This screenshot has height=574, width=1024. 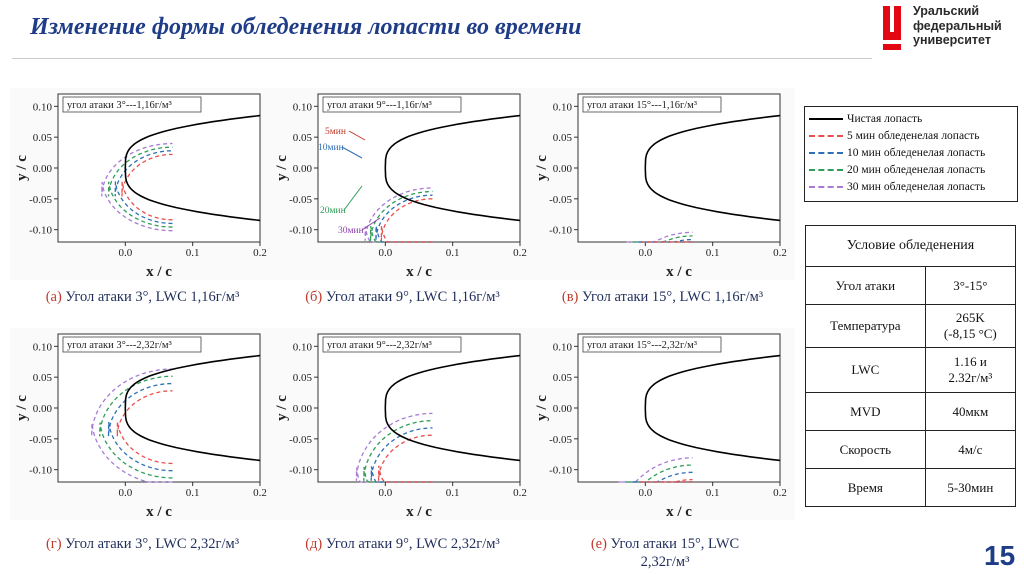 What do you see at coordinates (892, 28) in the screenshot?
I see `urfu-logo-icon` at bounding box center [892, 28].